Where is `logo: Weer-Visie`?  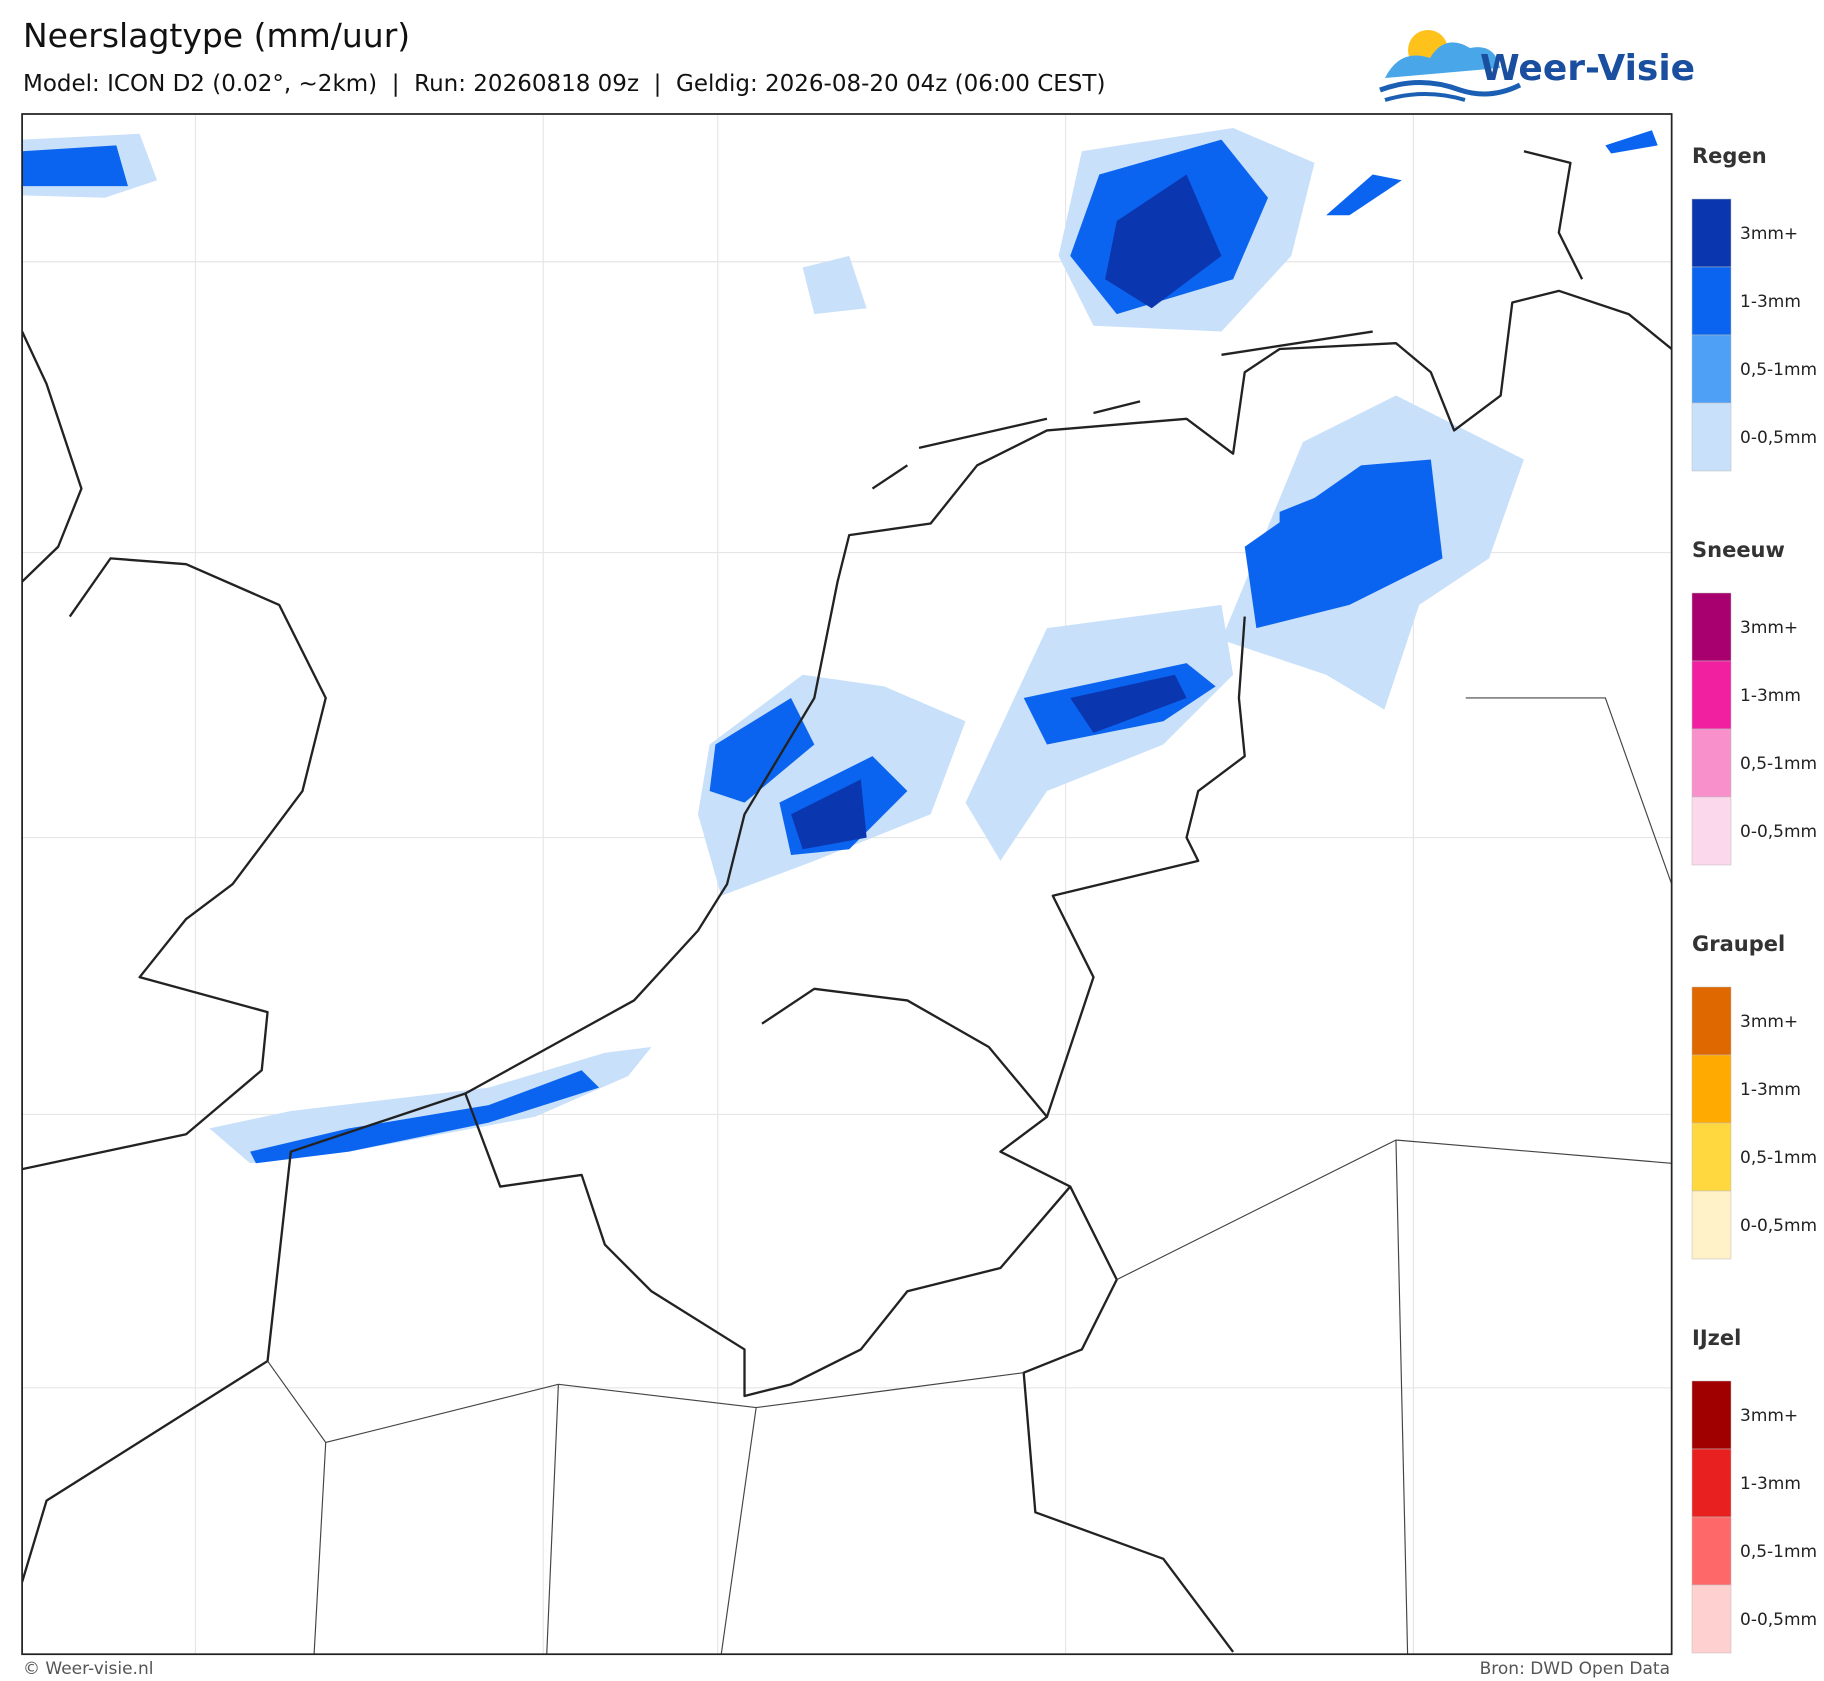 logo: Weer-Visie is located at coordinates (1537, 66).